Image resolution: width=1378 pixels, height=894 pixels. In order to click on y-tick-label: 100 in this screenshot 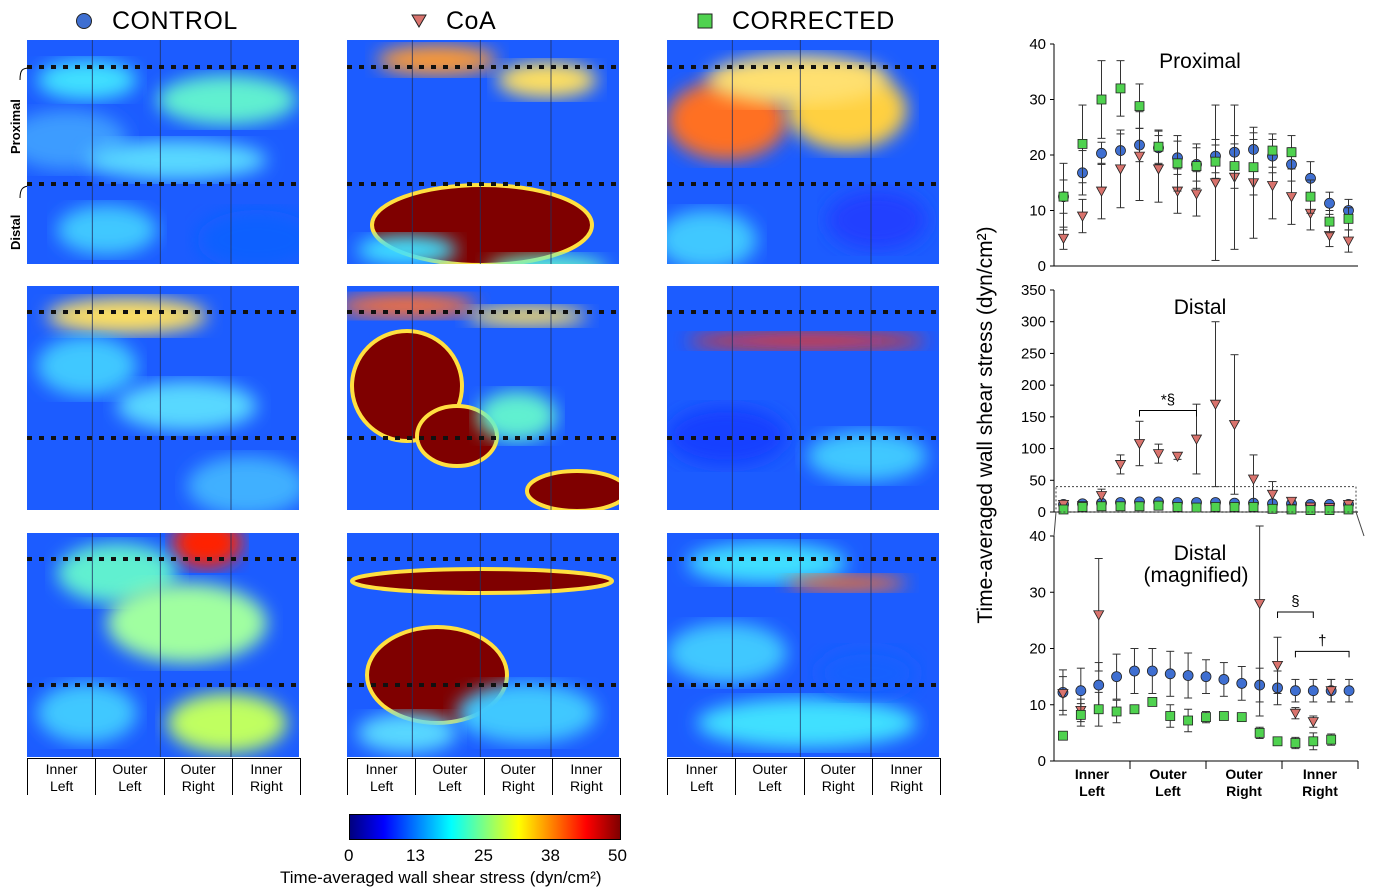, I will do `click(1033, 449)`.